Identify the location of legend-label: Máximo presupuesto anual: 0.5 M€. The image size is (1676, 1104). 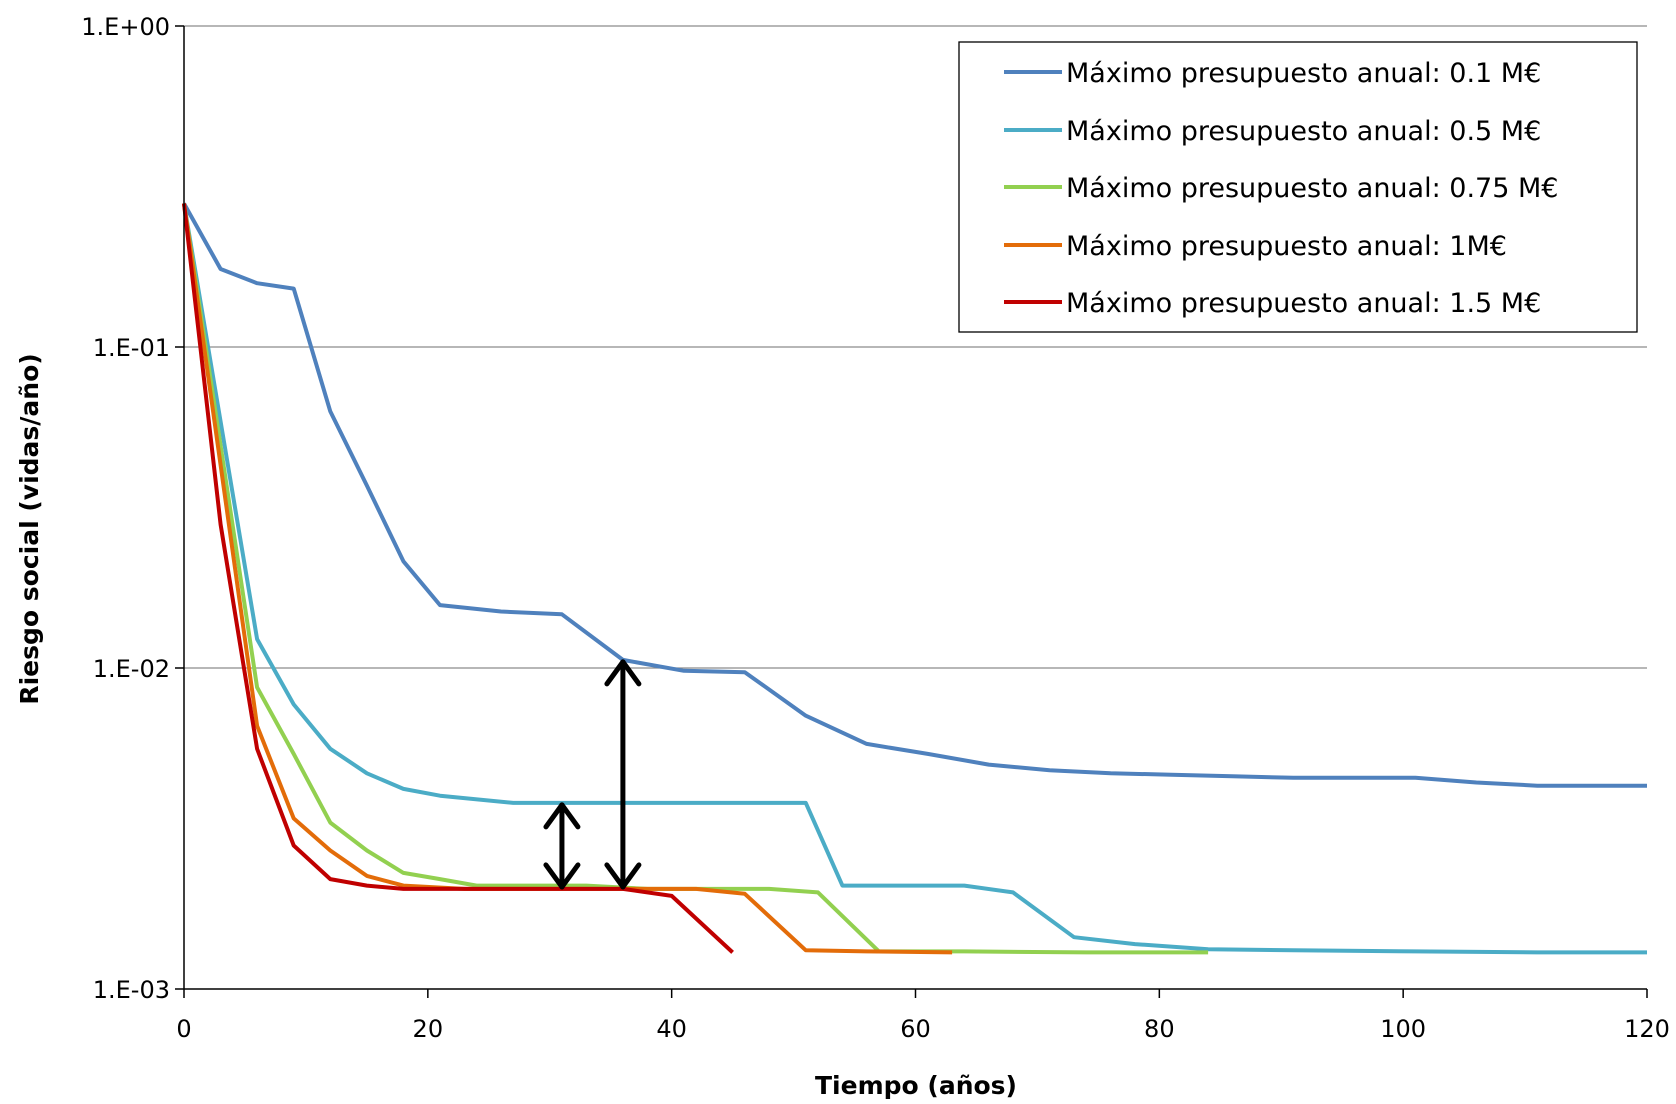
(1303, 131).